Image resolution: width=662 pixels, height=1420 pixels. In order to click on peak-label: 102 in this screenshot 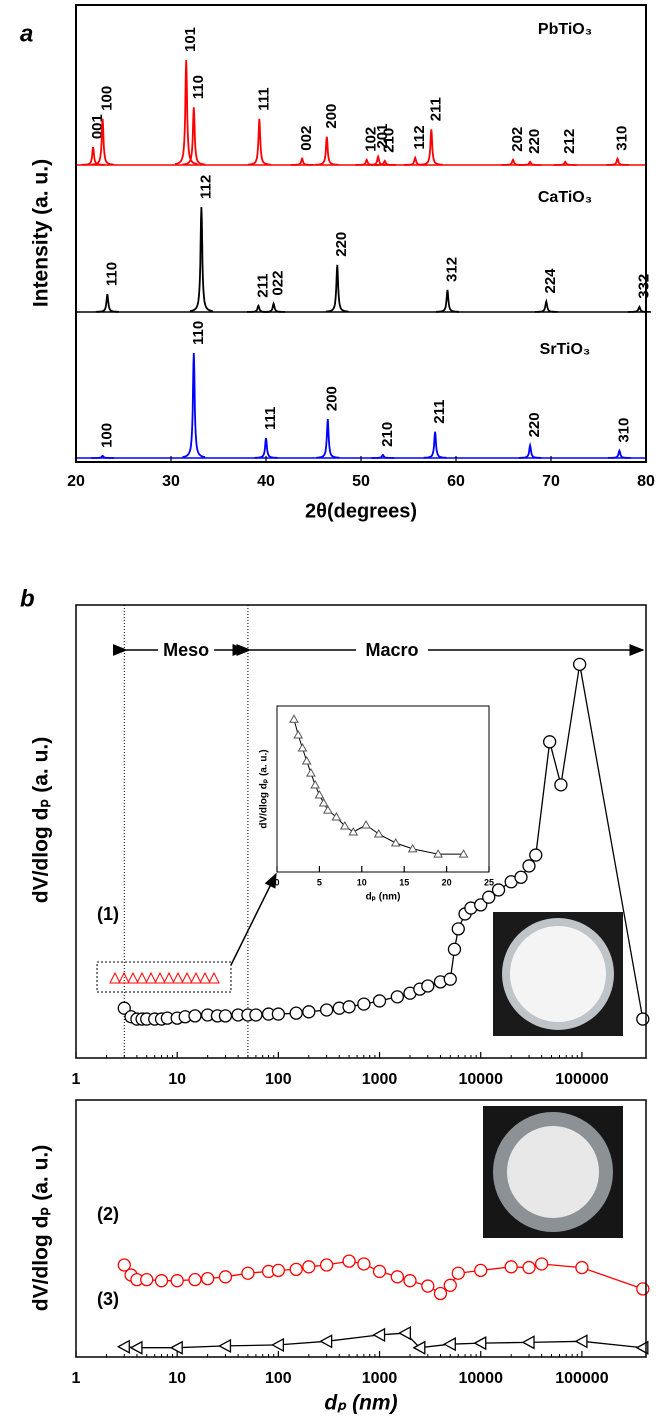, I will do `click(371, 139)`.